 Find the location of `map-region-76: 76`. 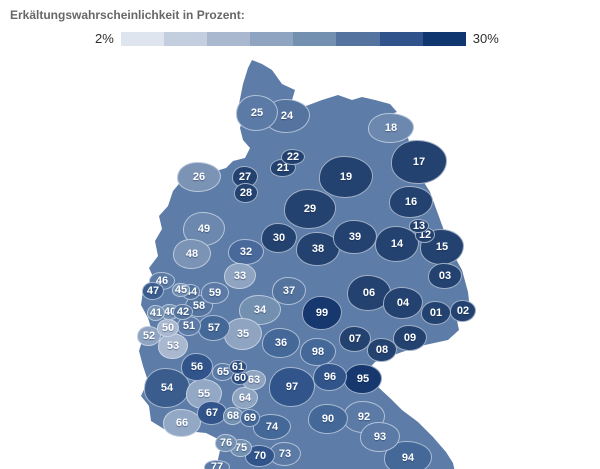

map-region-76: 76 is located at coordinates (226, 443).